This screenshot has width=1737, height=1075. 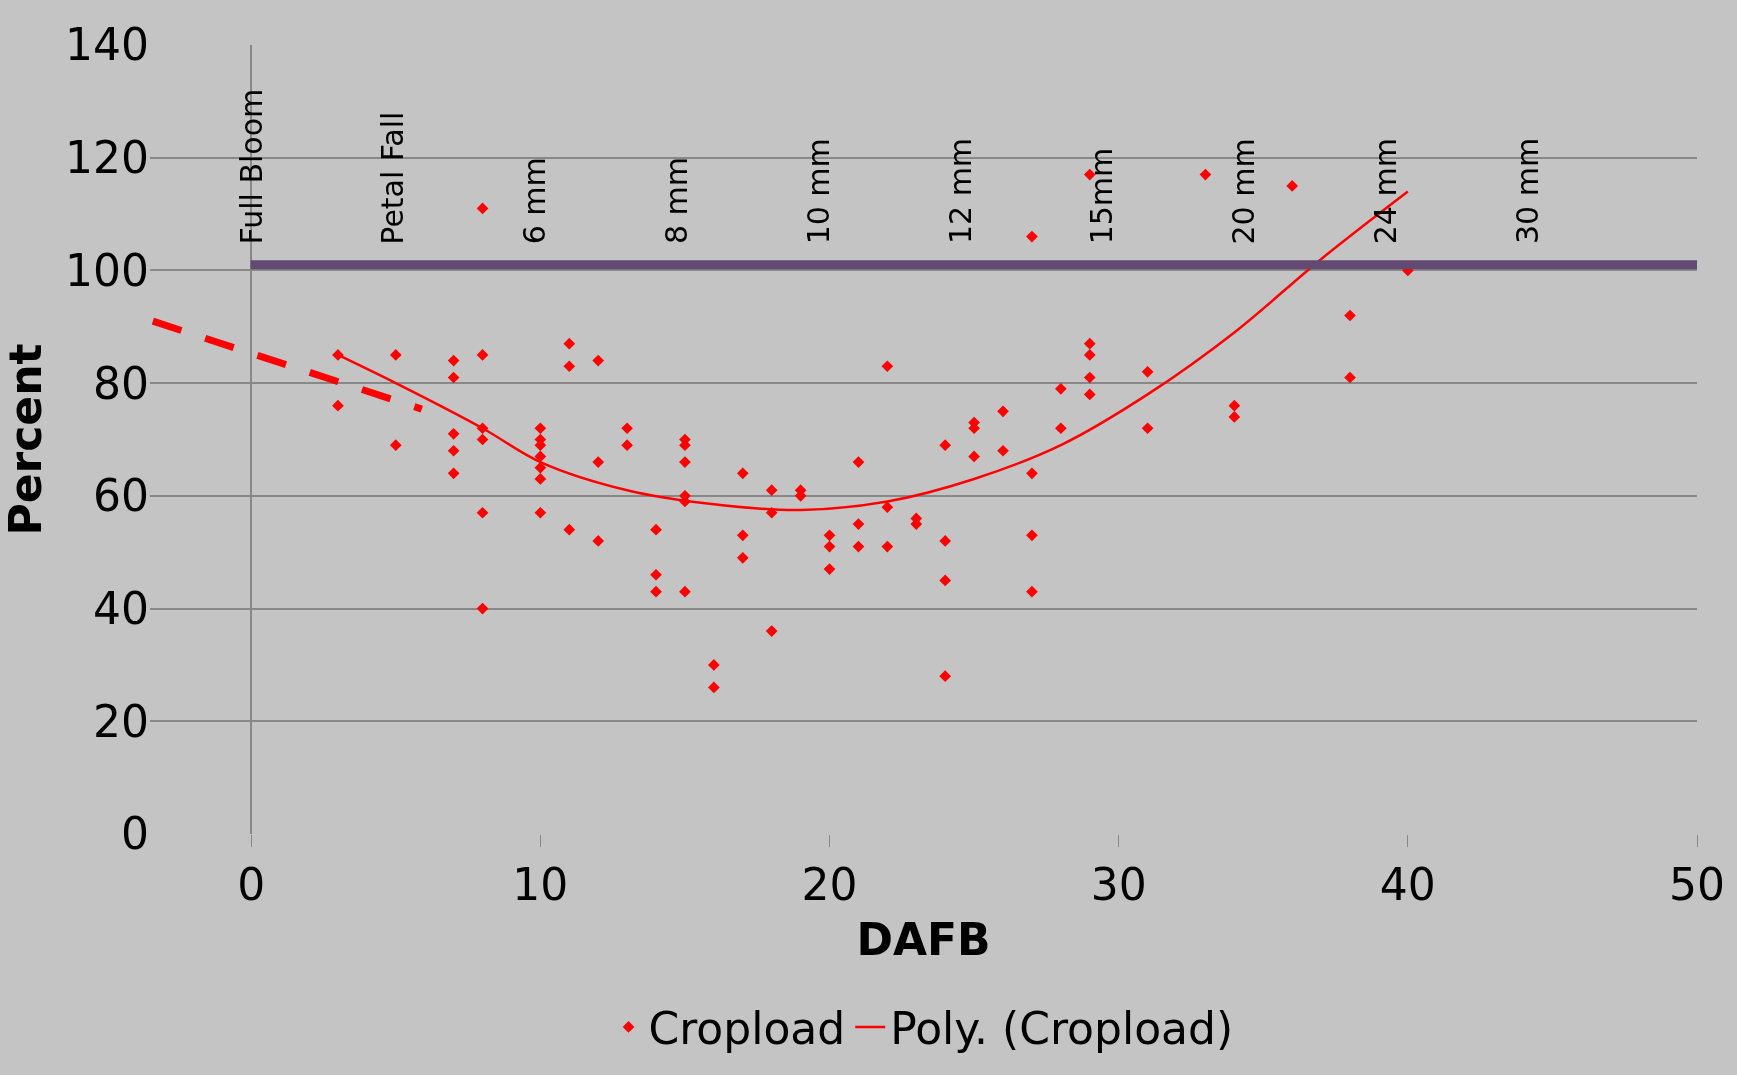 What do you see at coordinates (829, 884) in the screenshot?
I see `x-tick-label: 20` at bounding box center [829, 884].